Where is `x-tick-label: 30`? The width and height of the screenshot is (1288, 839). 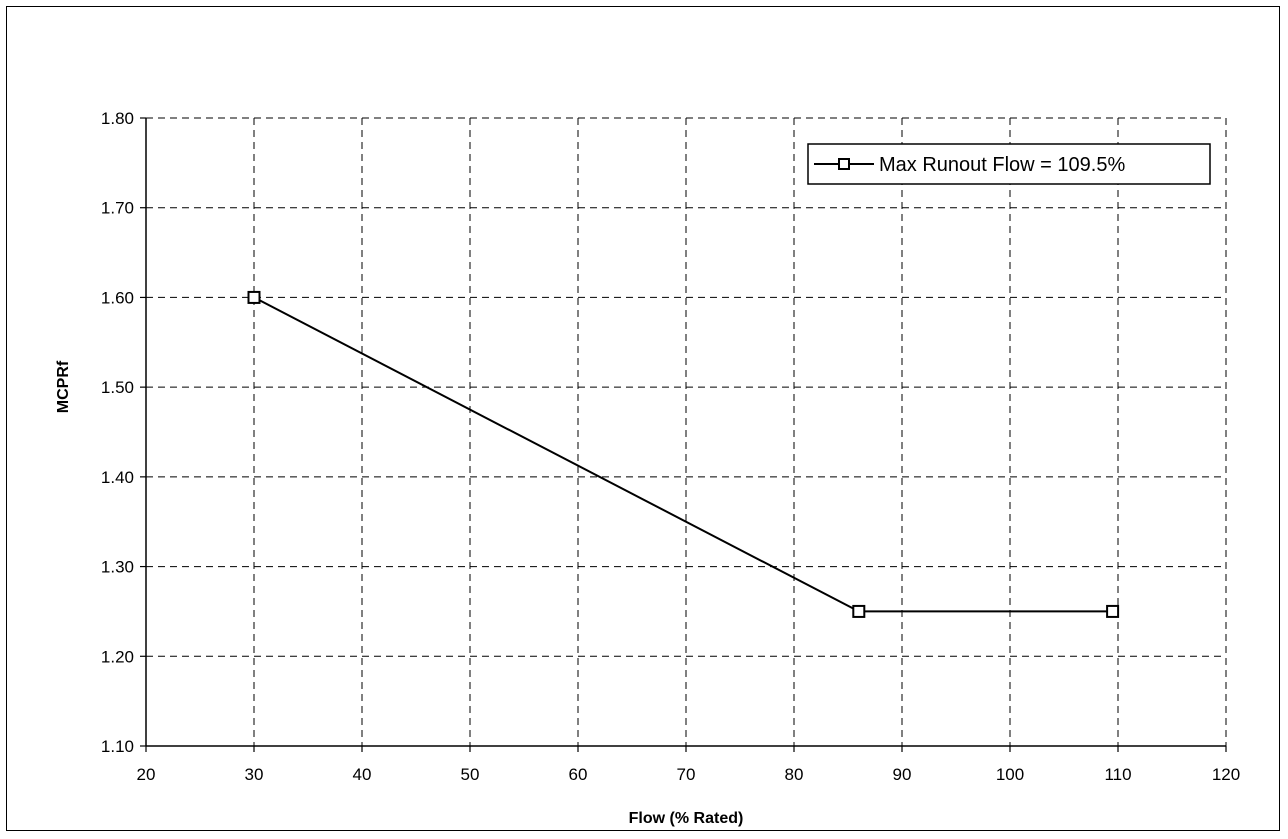
x-tick-label: 30 is located at coordinates (254, 774).